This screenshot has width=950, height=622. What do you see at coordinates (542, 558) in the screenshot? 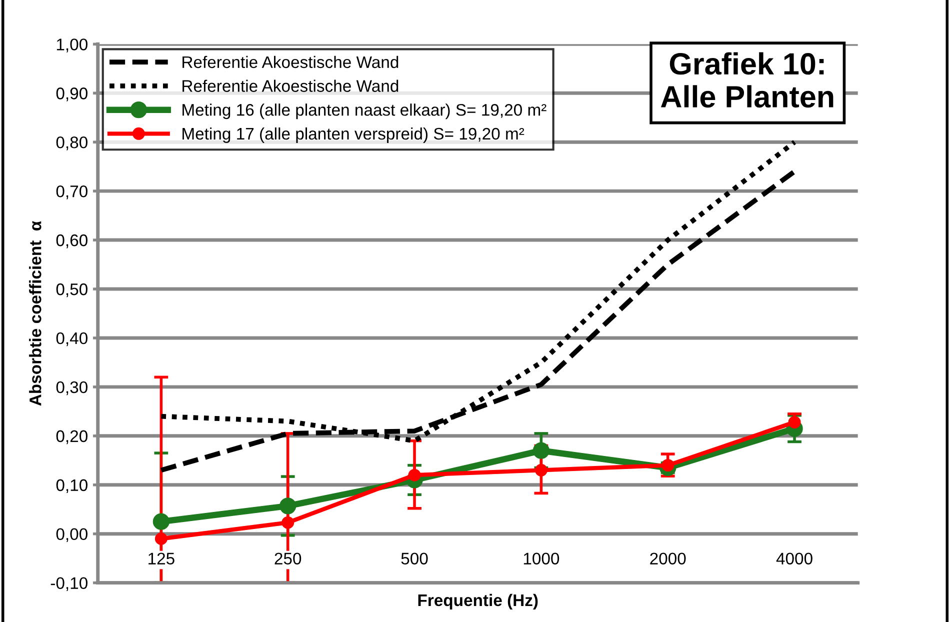
I see `x-tick-label: 1000` at bounding box center [542, 558].